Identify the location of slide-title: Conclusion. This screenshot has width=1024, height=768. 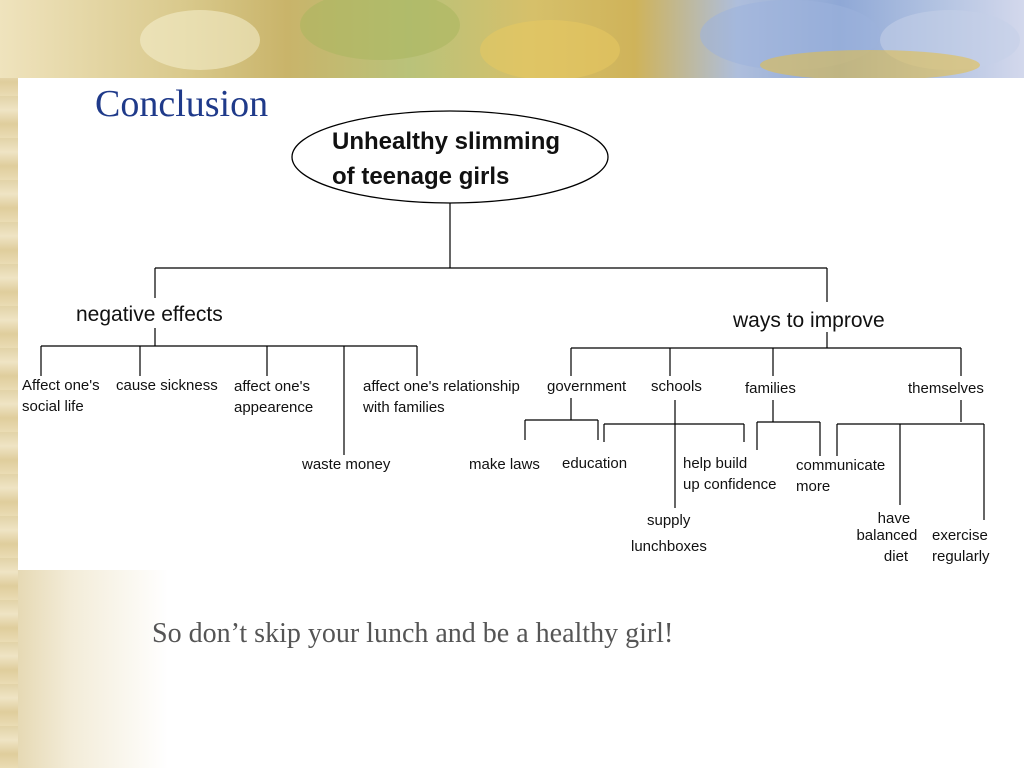
(182, 104).